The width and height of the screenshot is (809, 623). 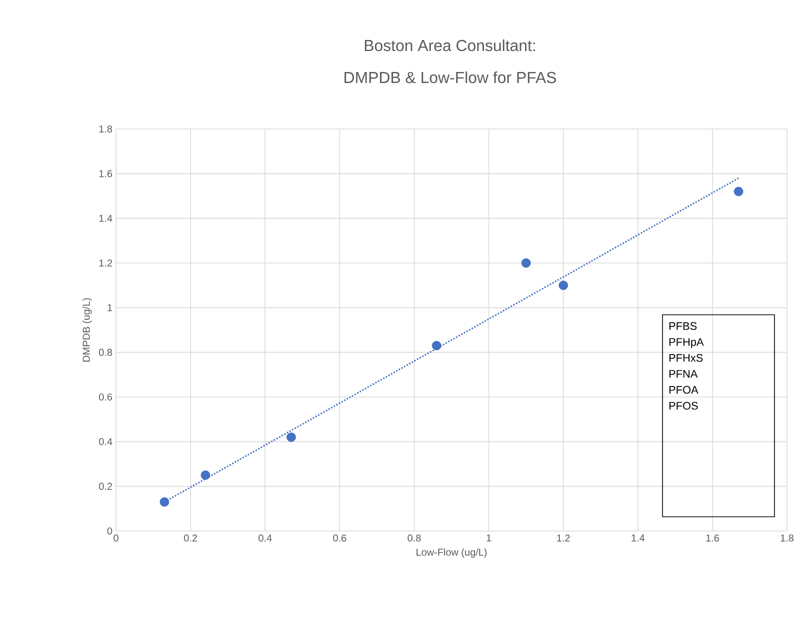 I want to click on chart-title: Boston Area Consultant:, so click(x=449, y=45).